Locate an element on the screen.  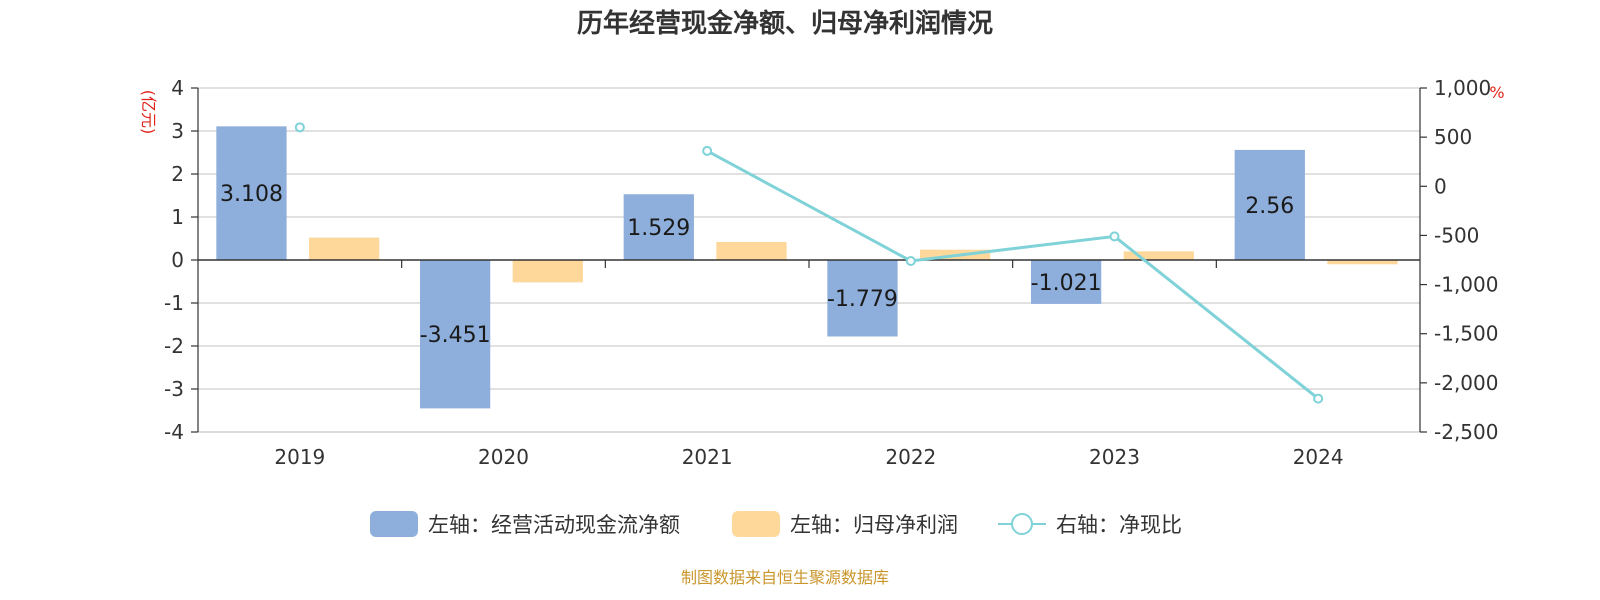
bar-value-label: 2.56 is located at coordinates (1269, 206).